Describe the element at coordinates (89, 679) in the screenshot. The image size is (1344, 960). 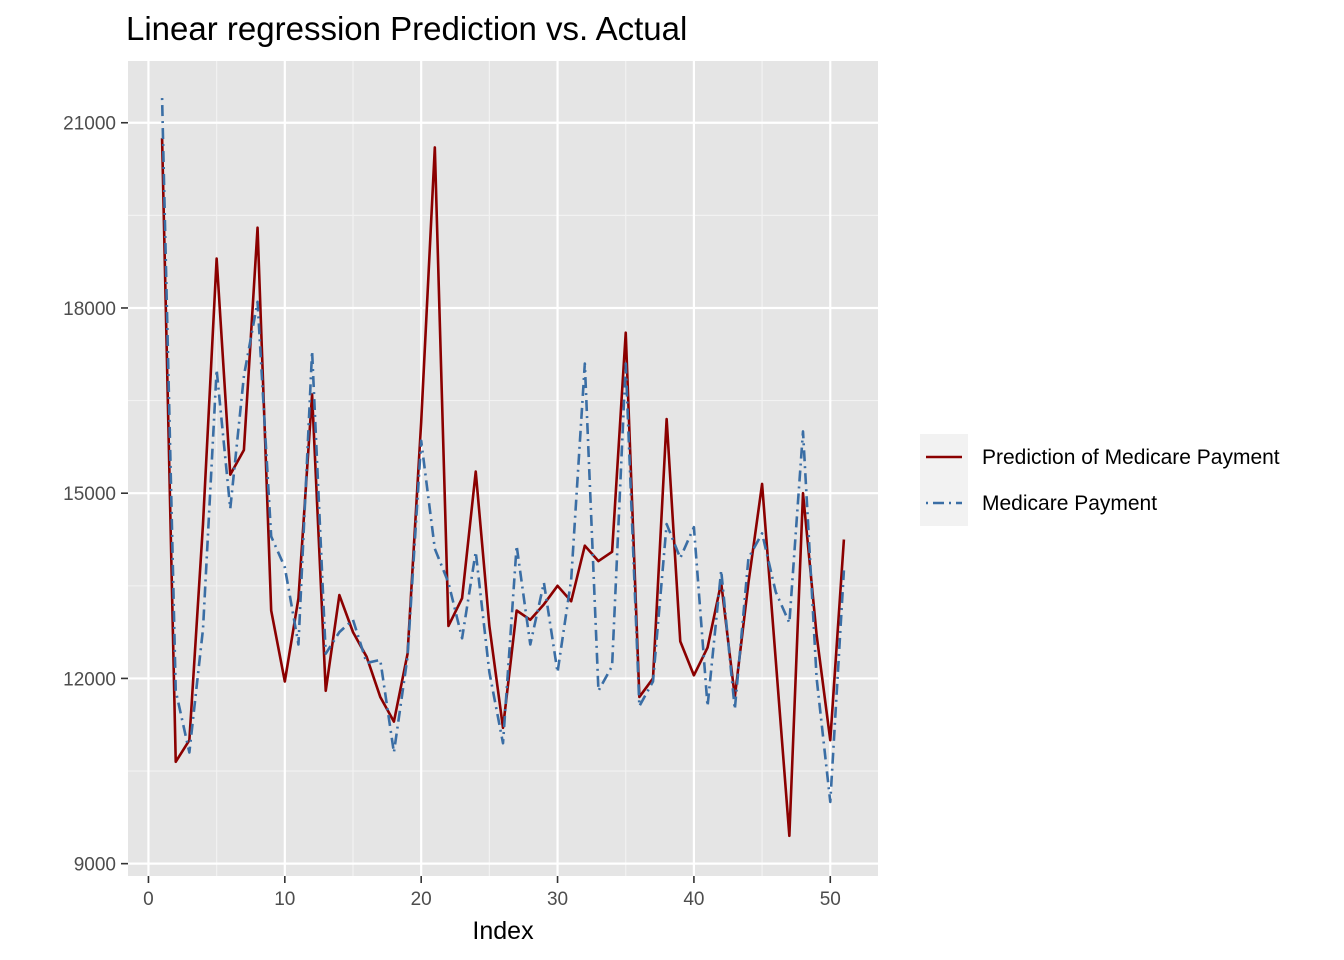
I see `y-tick-label: 12000` at that location.